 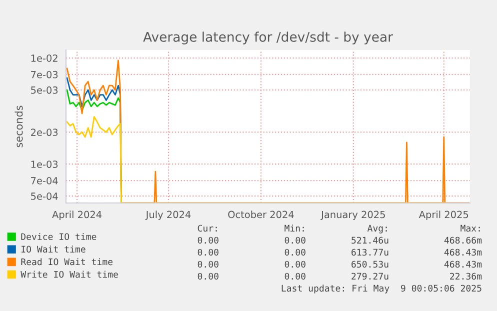 I want to click on y-axis-title: seconds, so click(x=18, y=127).